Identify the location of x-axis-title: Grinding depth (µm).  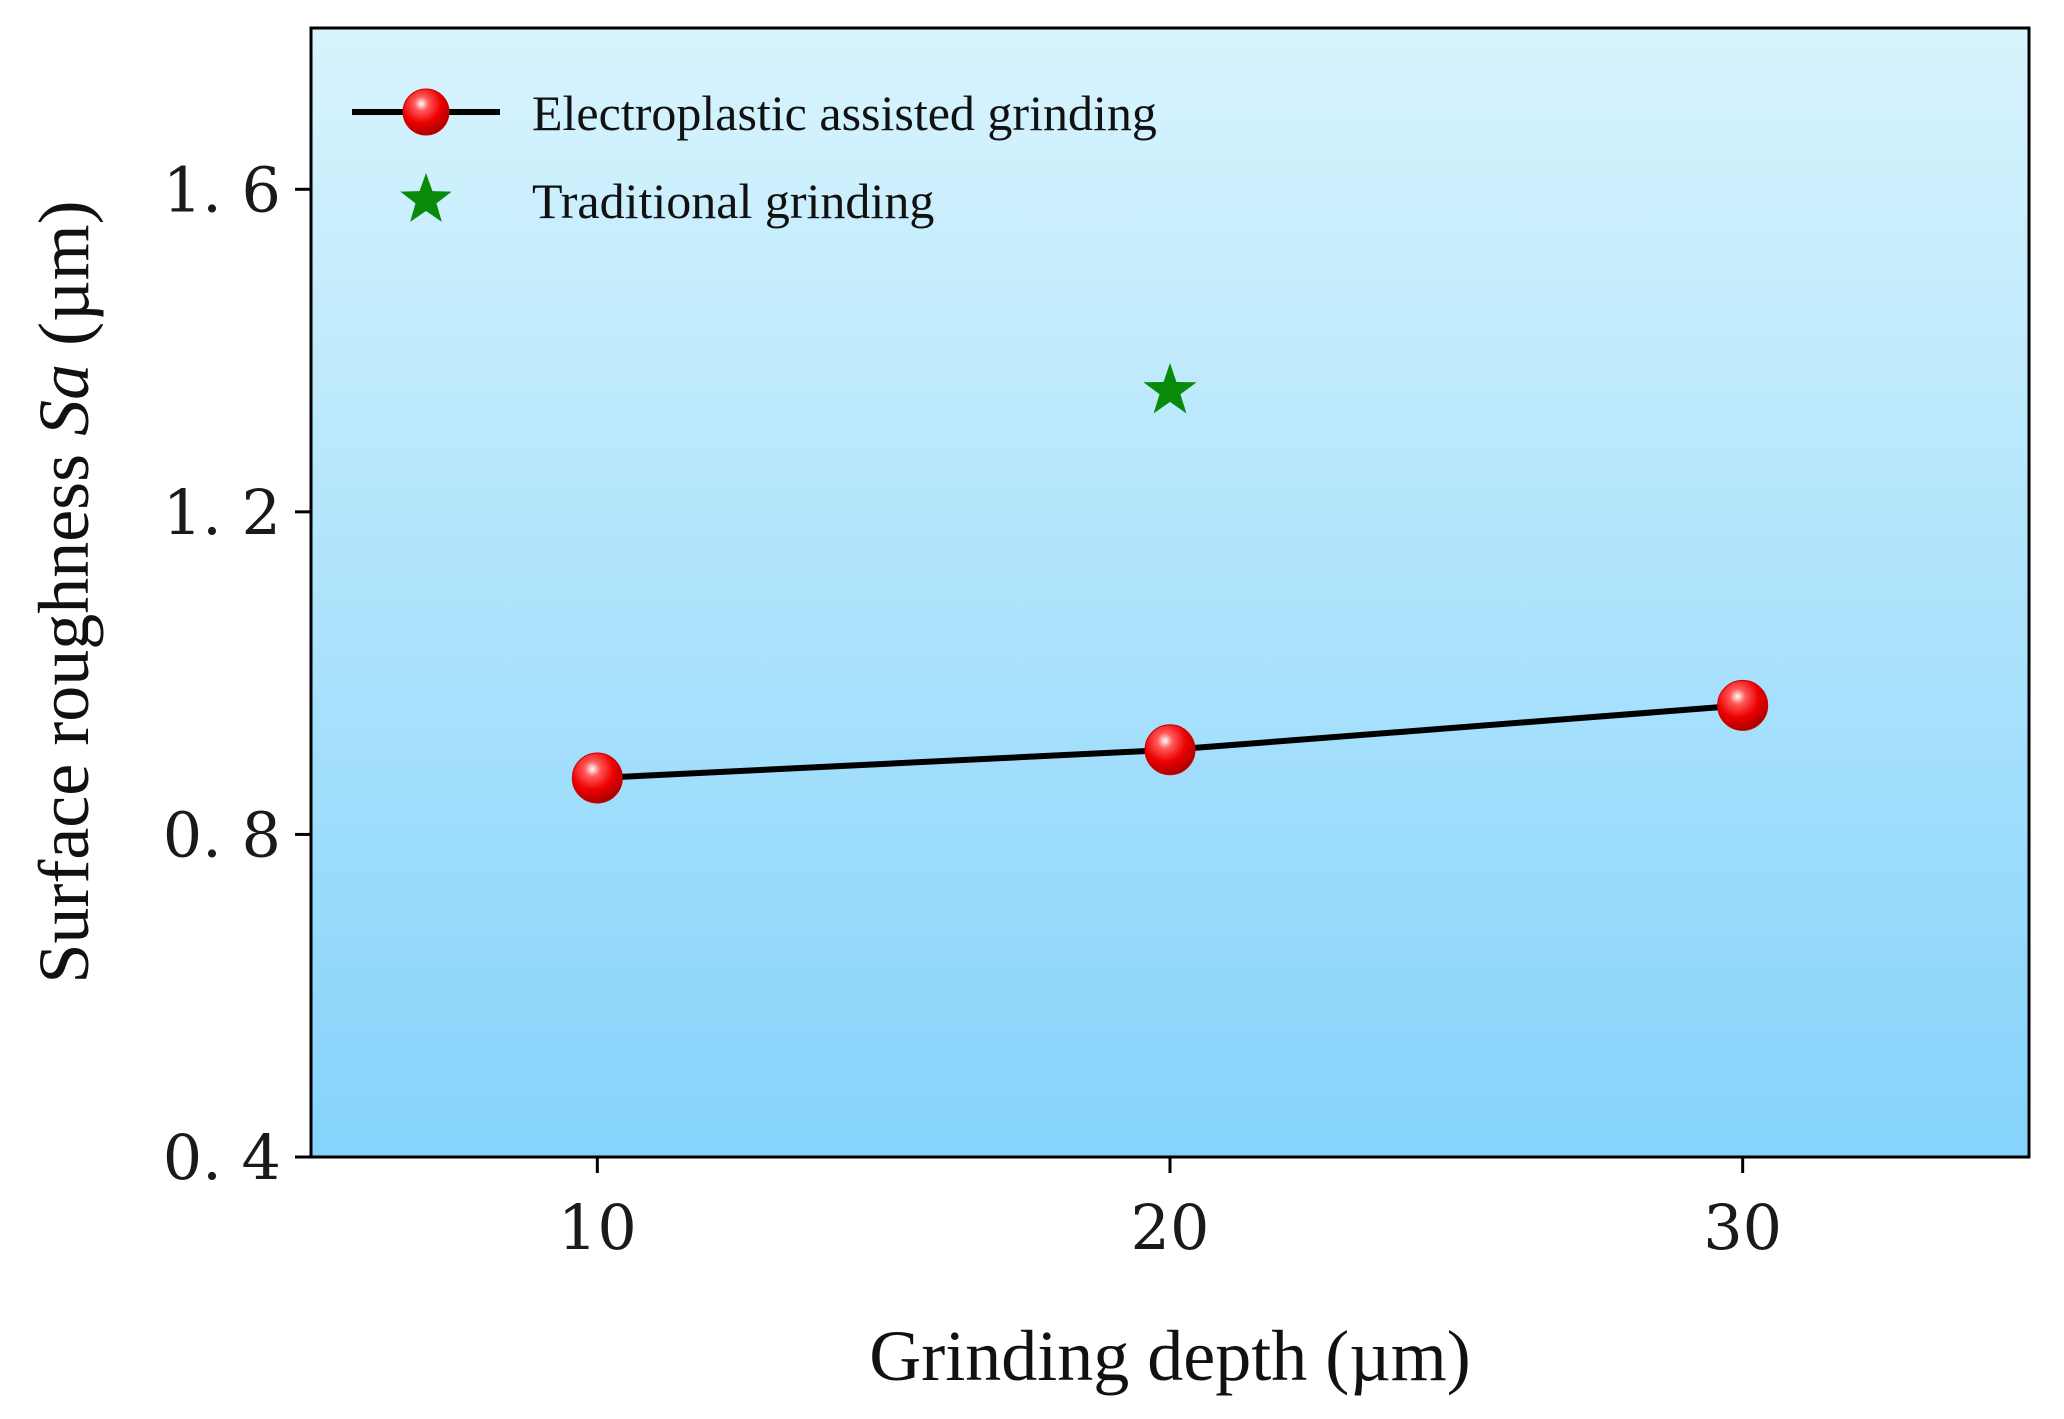
(1169, 1356).